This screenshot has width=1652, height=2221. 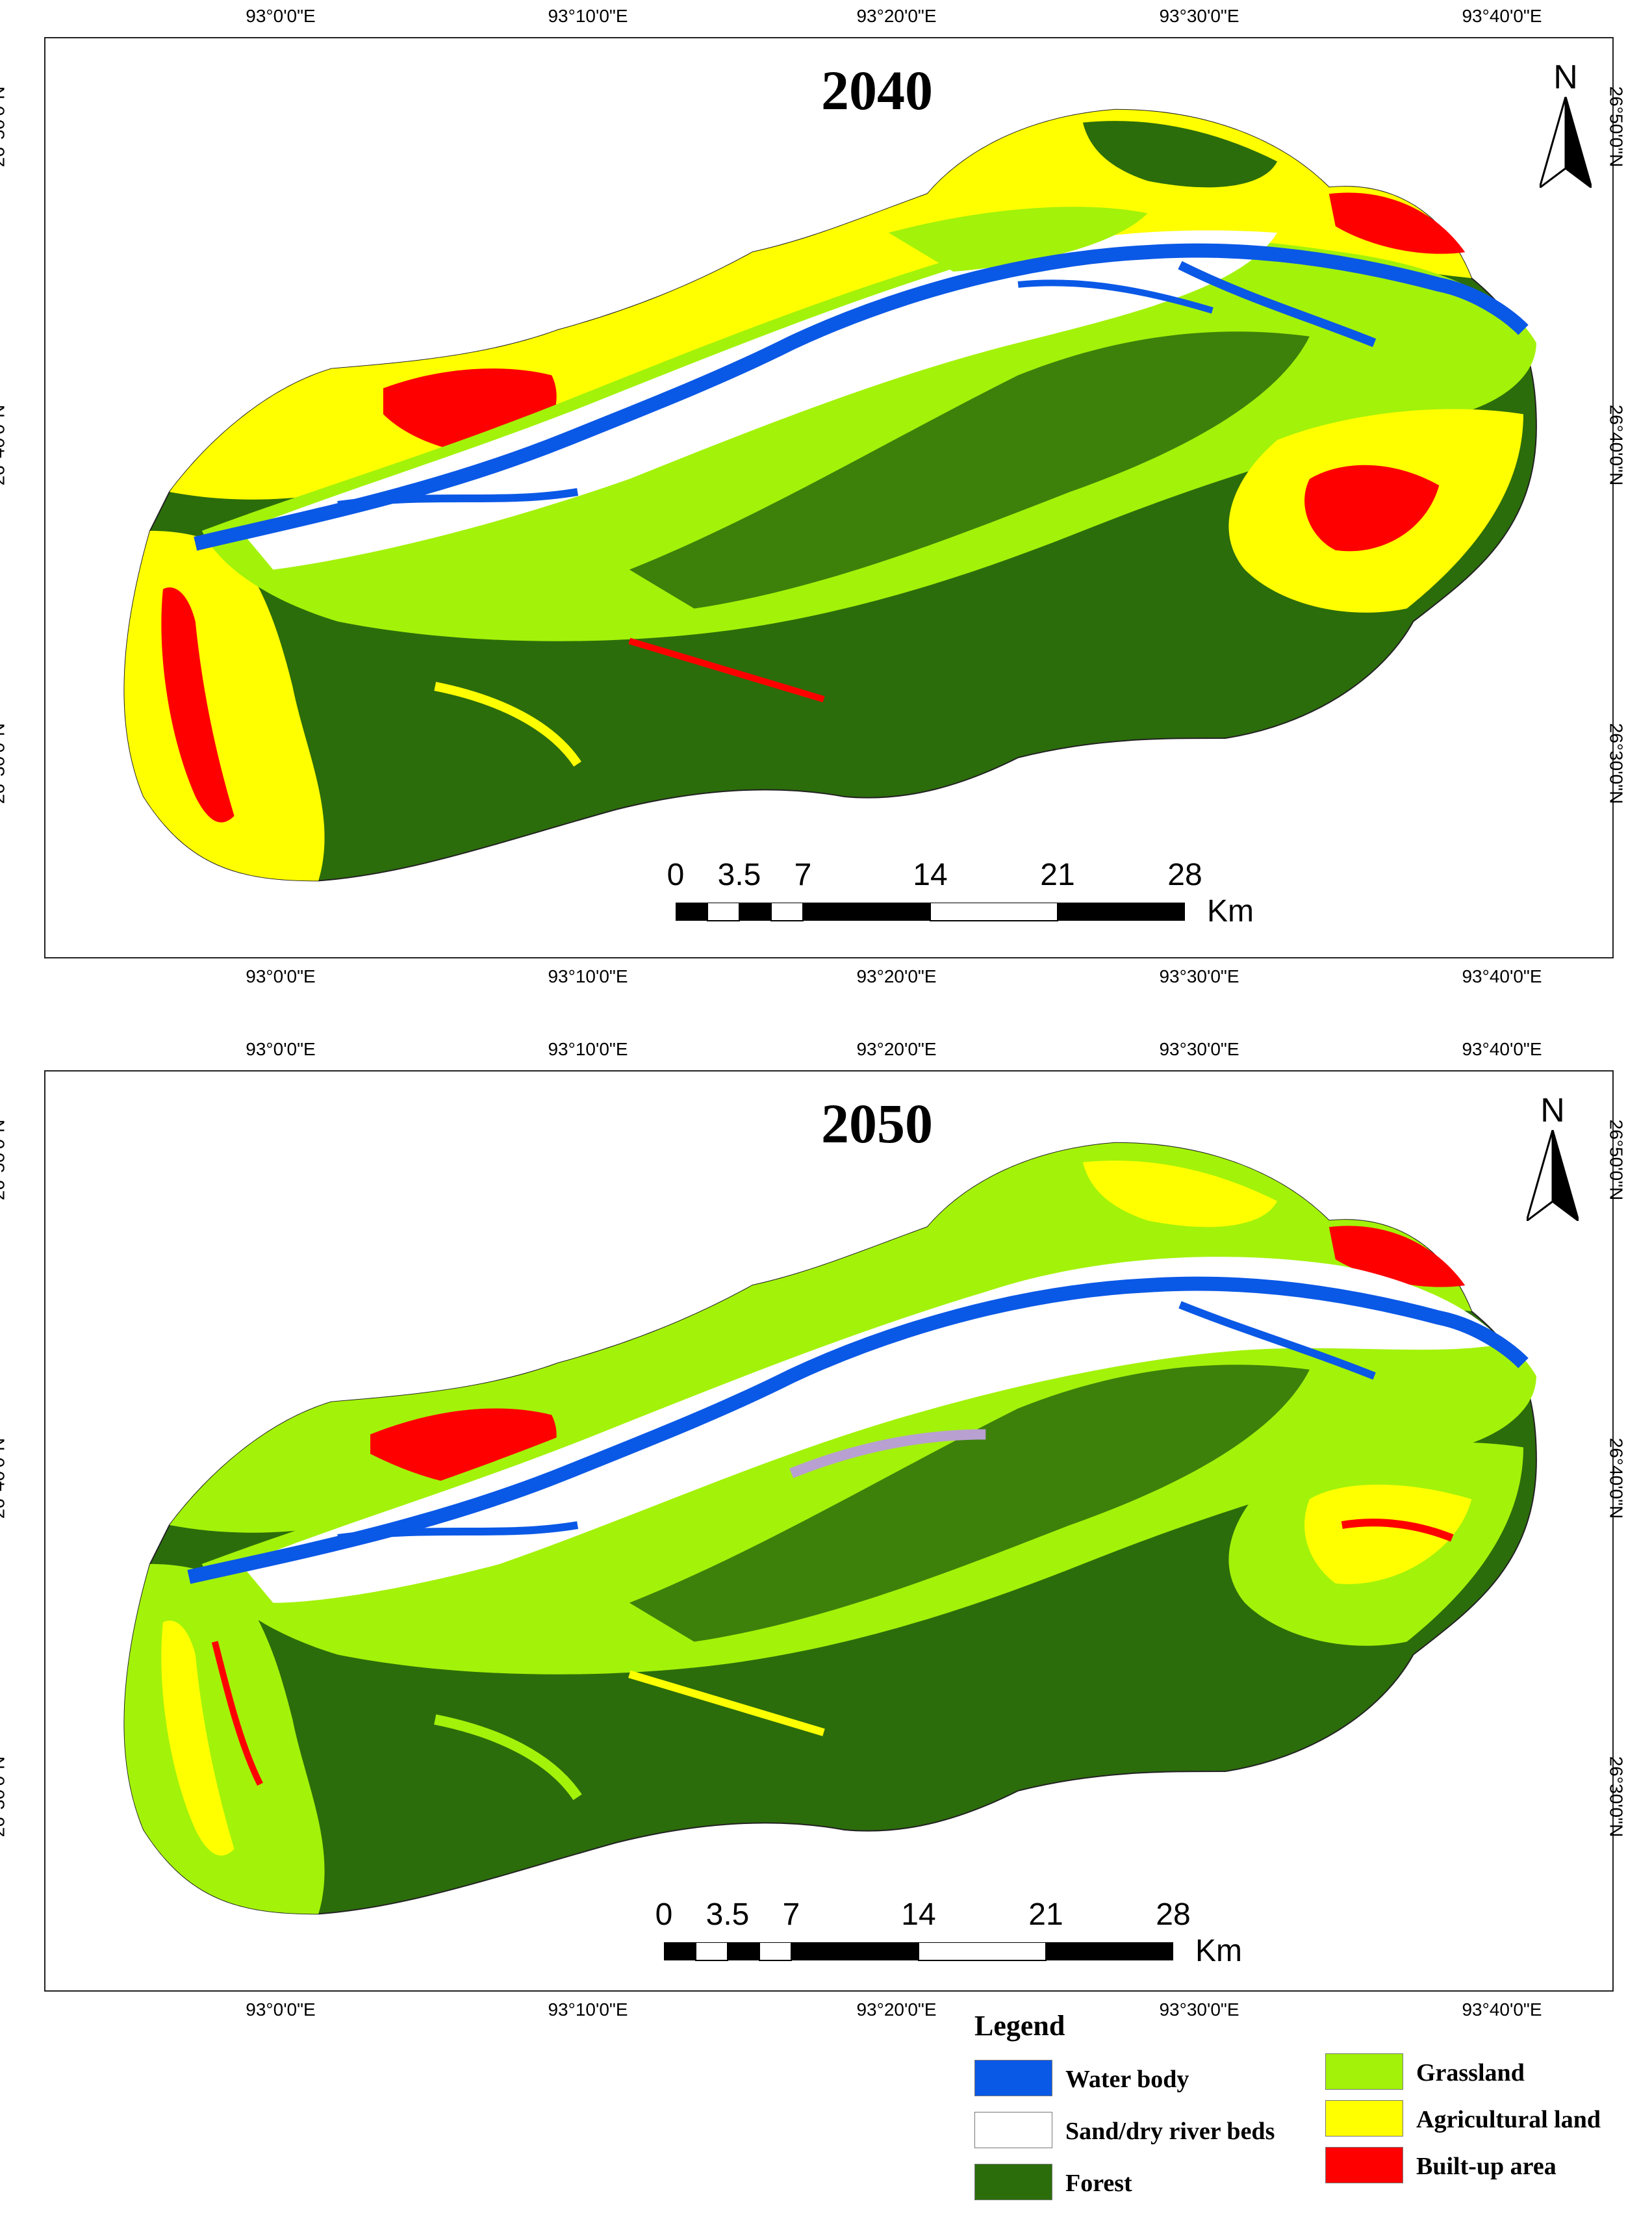 I want to click on panel-title-2050: 2050, so click(x=877, y=1123).